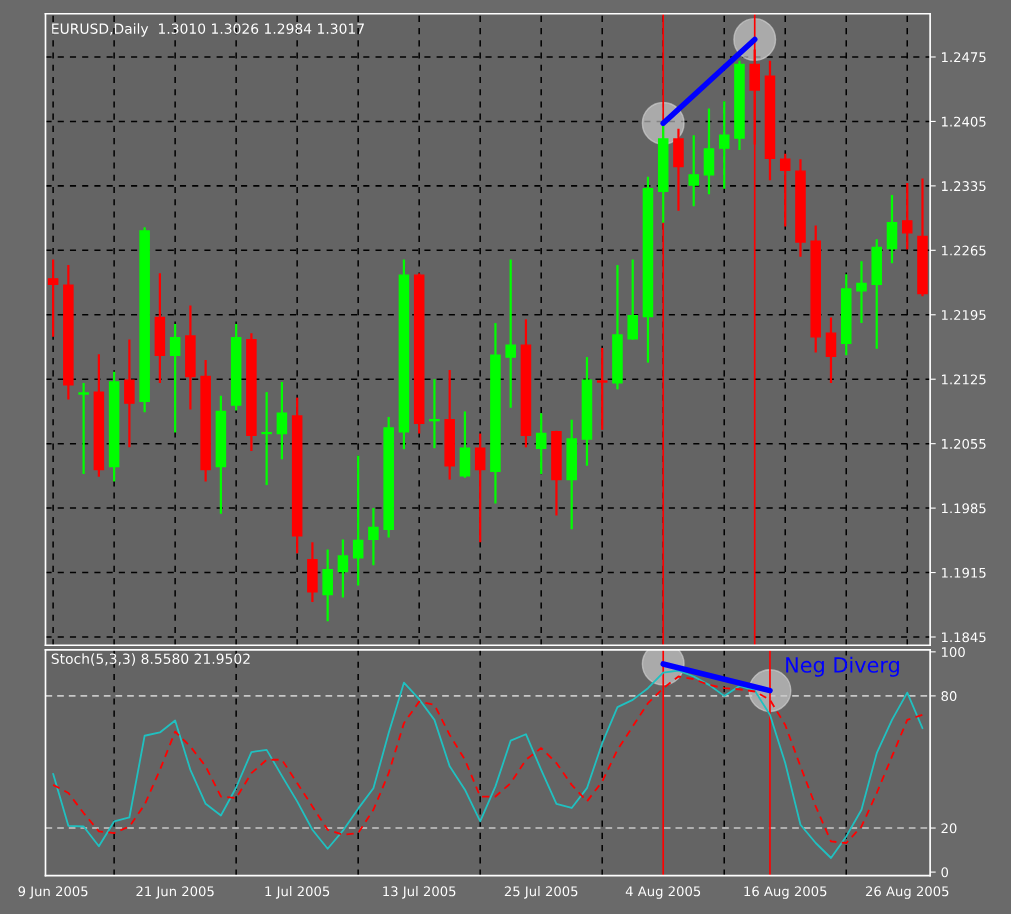 The height and width of the screenshot is (914, 1011). Describe the element at coordinates (963, 57) in the screenshot. I see `y-tick-label: 1.2475` at that location.